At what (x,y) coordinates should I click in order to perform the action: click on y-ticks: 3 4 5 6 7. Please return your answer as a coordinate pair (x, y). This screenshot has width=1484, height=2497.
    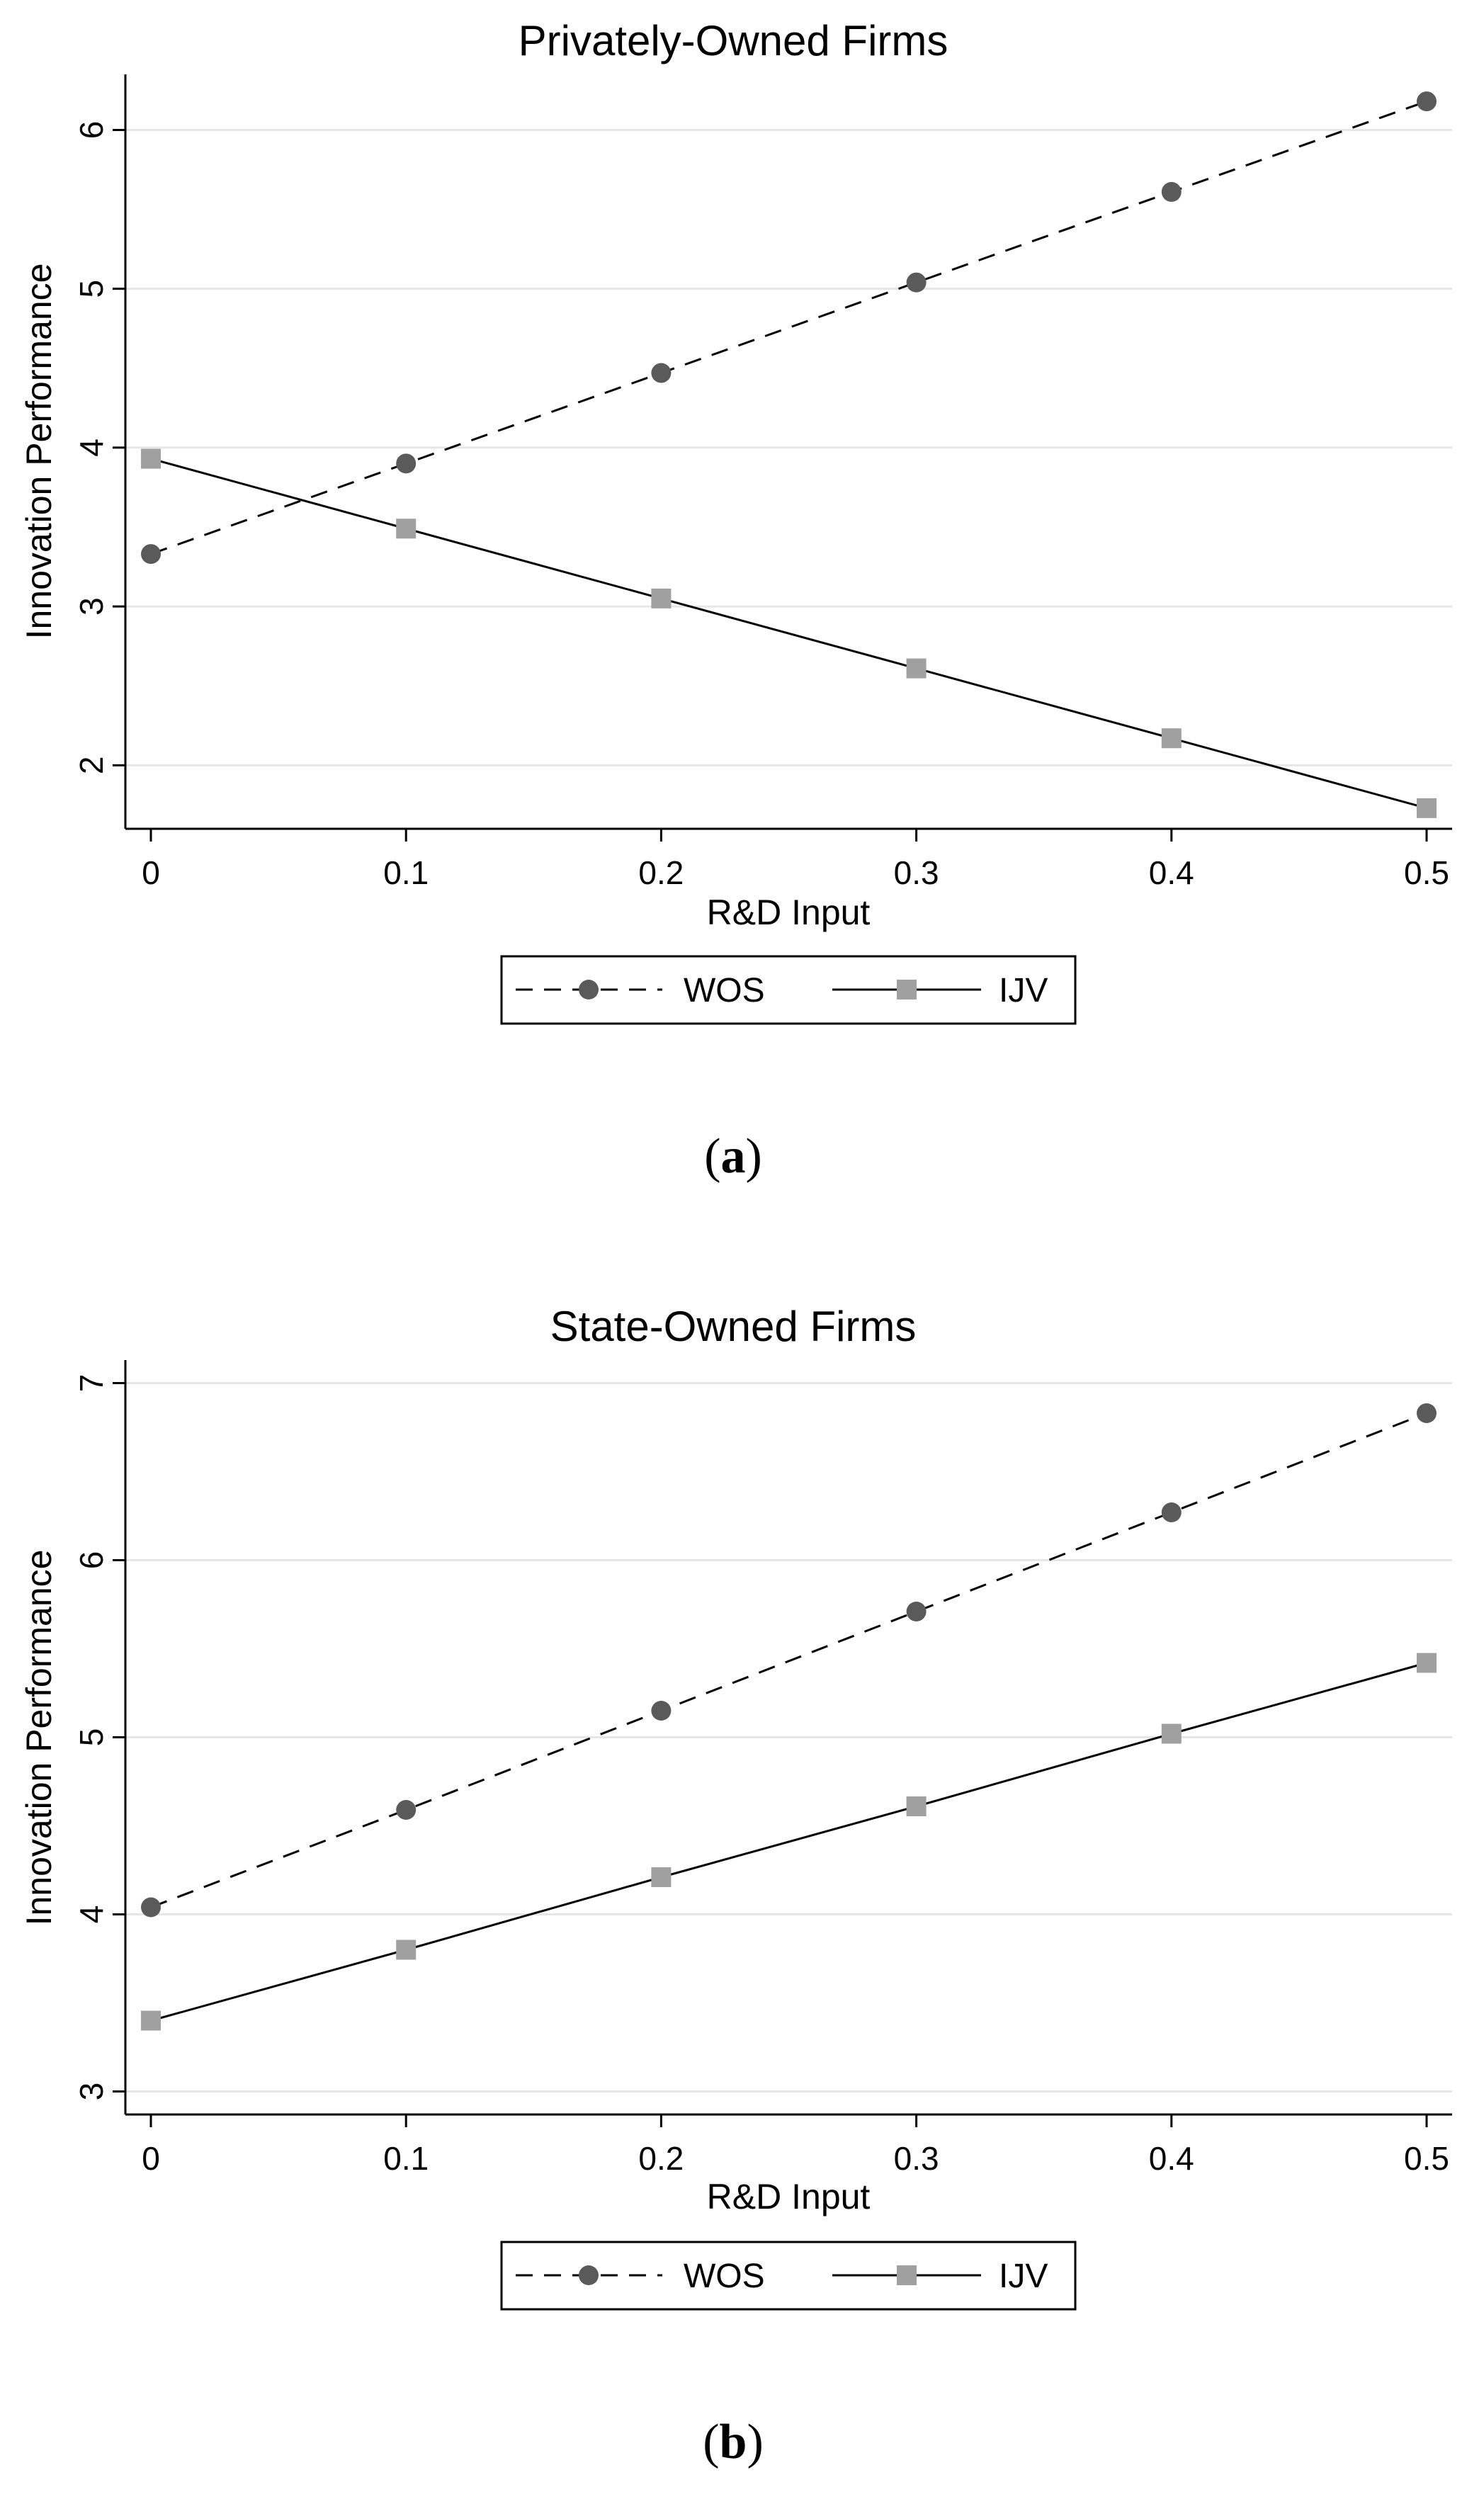
    Looking at the image, I should click on (99, 1737).